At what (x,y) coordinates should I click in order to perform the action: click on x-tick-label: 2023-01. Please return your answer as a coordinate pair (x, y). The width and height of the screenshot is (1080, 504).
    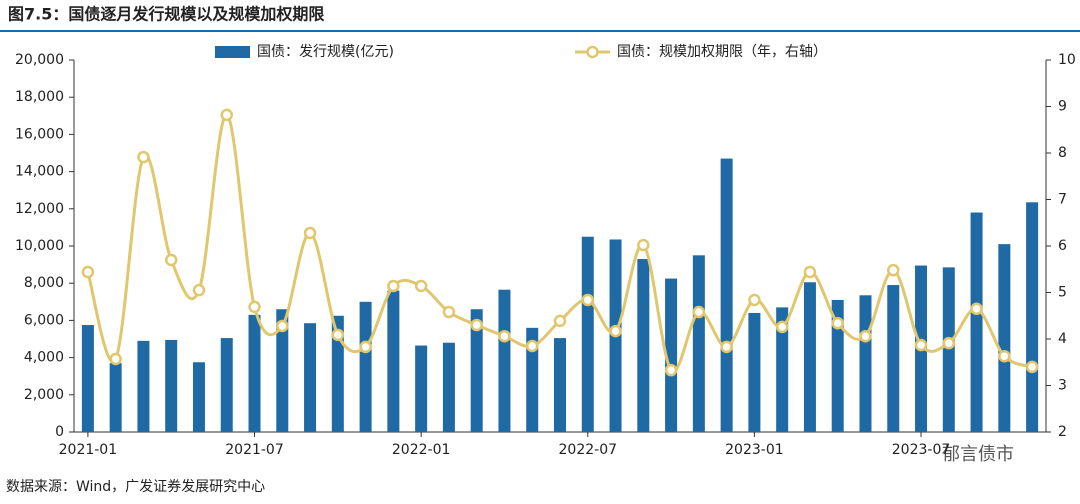
    Looking at the image, I should click on (754, 450).